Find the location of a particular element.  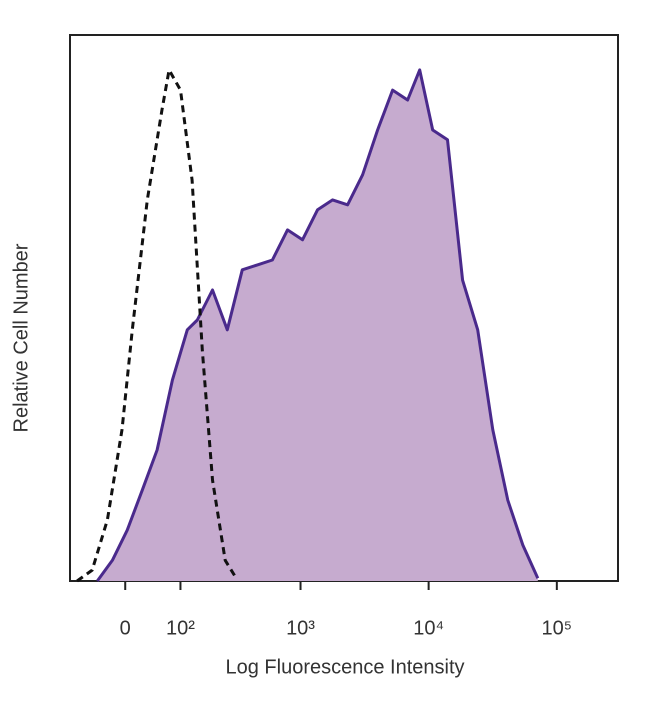

x-tick-label: 10⁴ is located at coordinates (428, 628).